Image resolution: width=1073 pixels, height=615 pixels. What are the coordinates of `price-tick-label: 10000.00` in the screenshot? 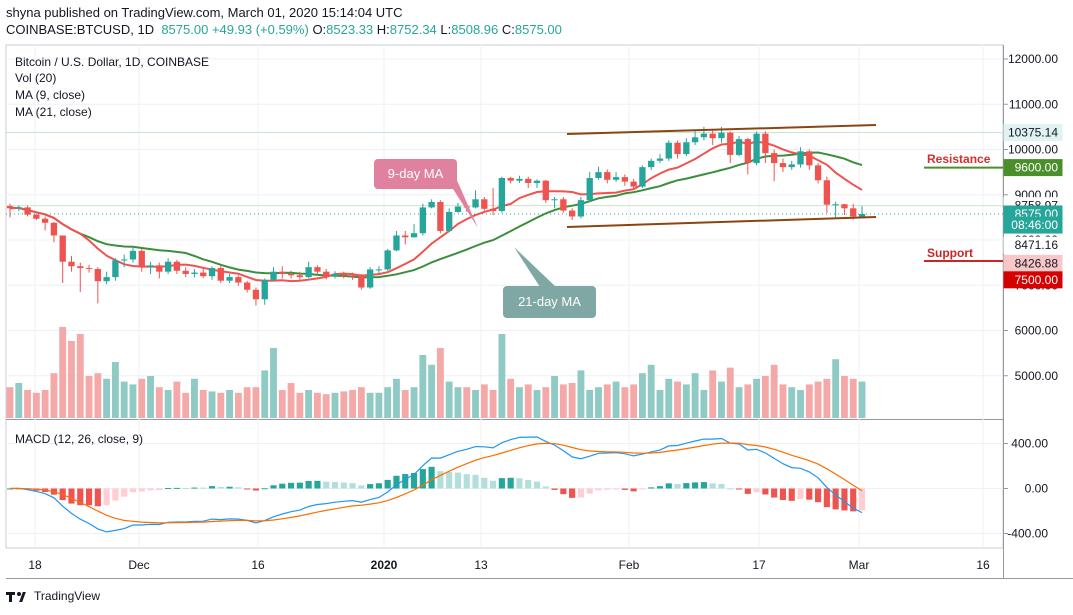 It's located at (1033, 150).